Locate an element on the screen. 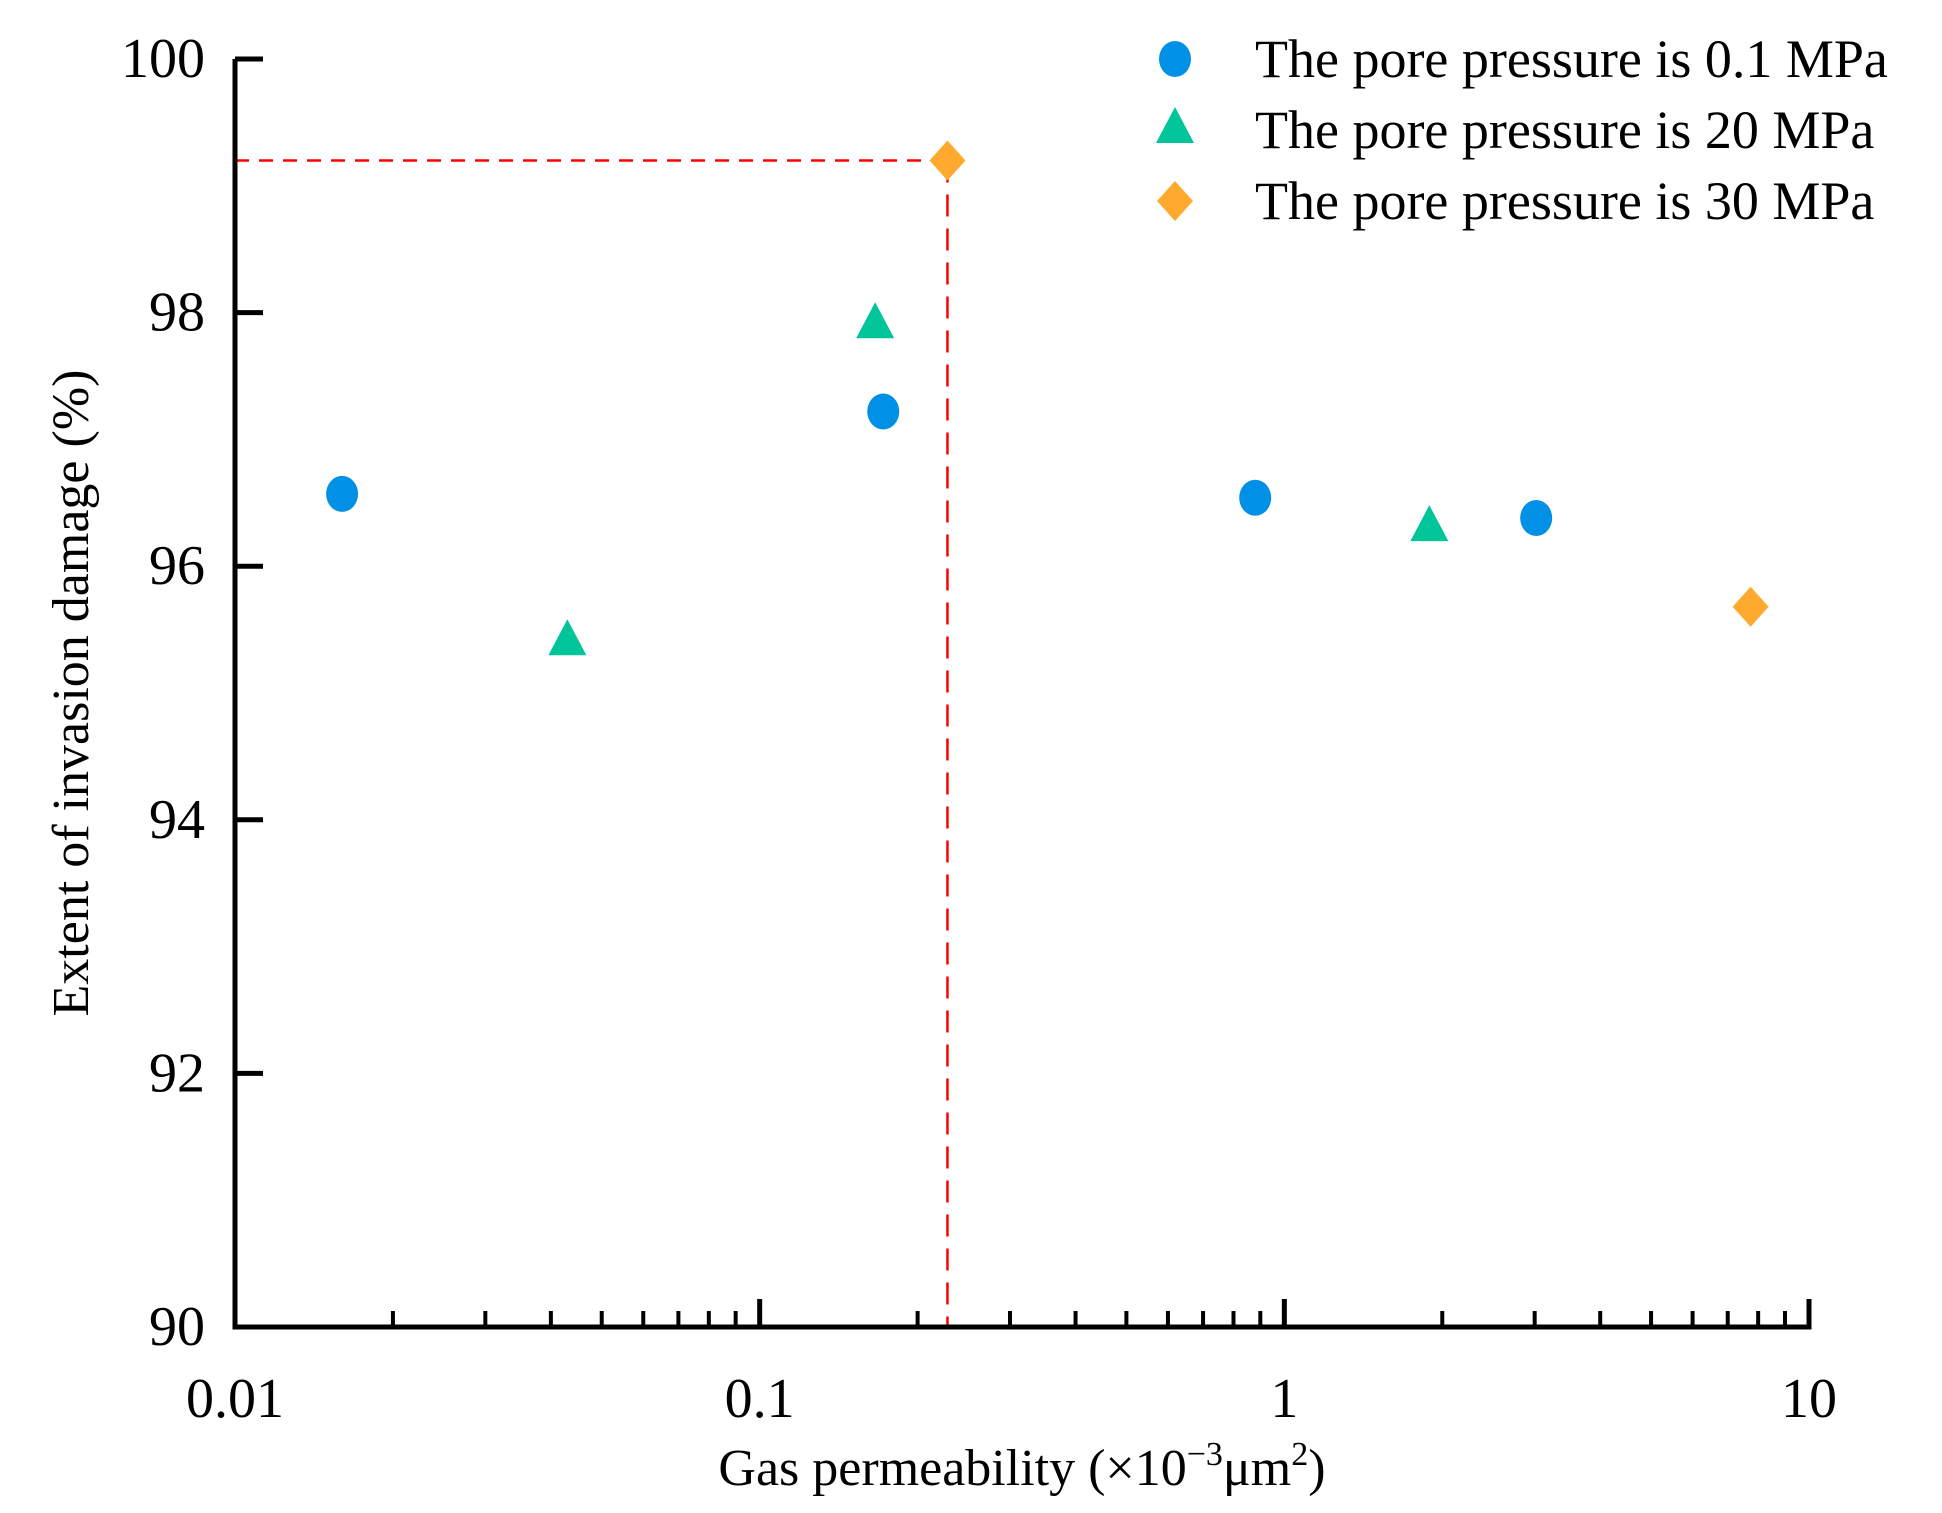 This screenshot has width=1942, height=1513. x-tick-label: 0.1 is located at coordinates (760, 1399).